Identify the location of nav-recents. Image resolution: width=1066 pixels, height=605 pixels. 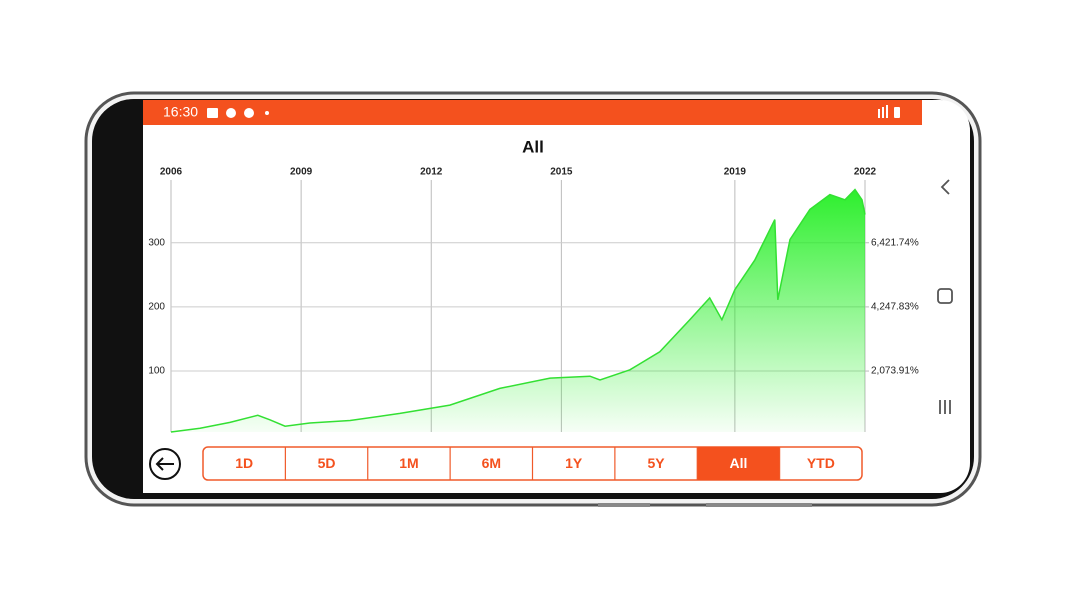
(945, 407).